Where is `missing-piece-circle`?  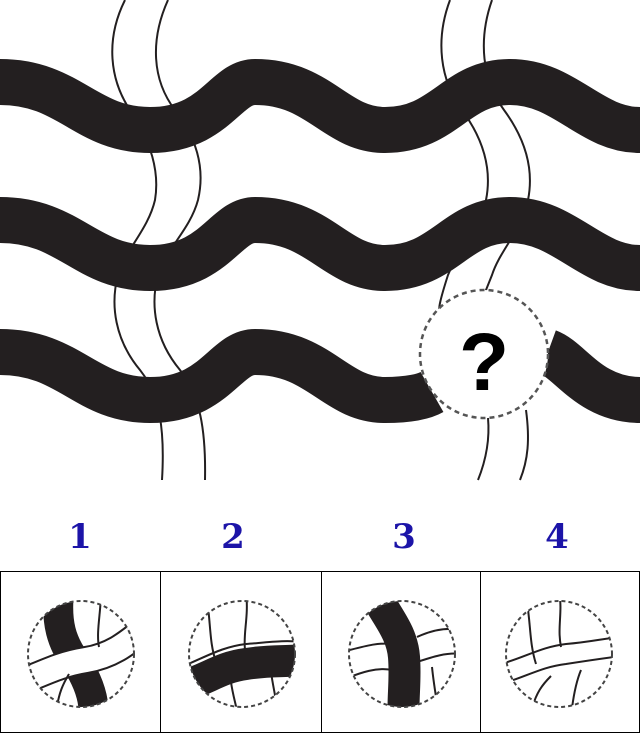
missing-piece-circle is located at coordinates (484, 354).